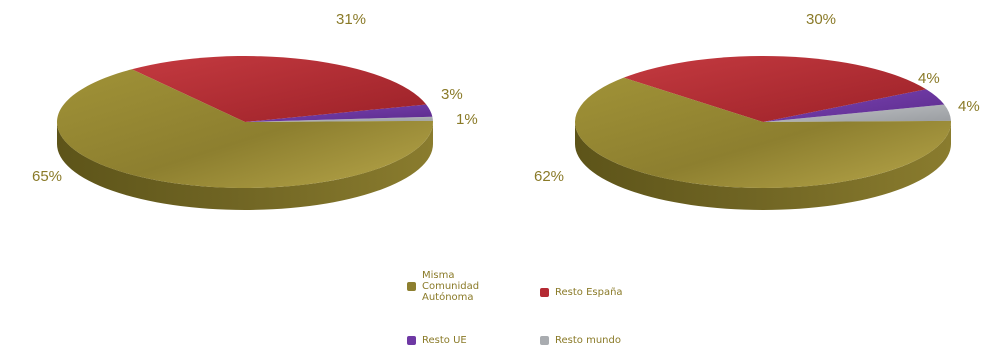 This screenshot has height=354, width=981. Describe the element at coordinates (351, 19) in the screenshot. I see `pie-label-resto-espana: 31%` at that location.